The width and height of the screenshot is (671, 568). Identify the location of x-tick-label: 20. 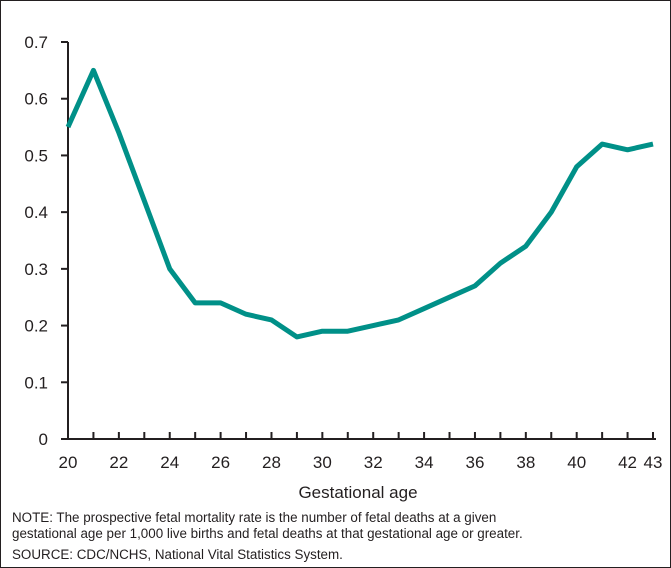
(68, 462).